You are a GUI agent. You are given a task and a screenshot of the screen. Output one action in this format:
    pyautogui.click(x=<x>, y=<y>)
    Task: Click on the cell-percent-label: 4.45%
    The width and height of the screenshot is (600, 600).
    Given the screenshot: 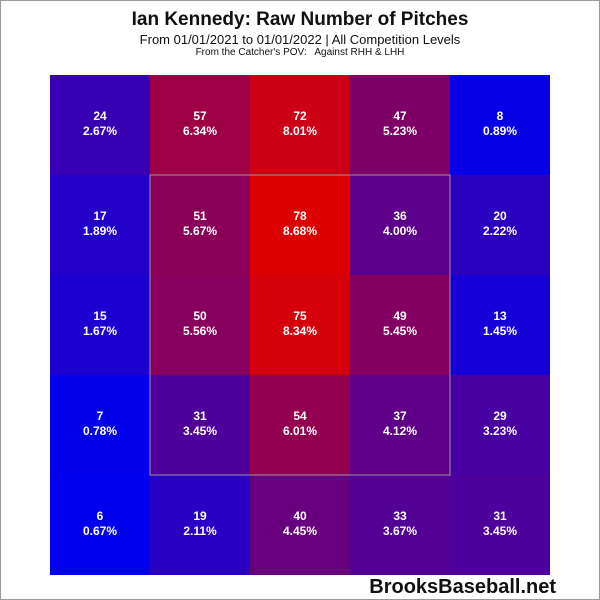 What is the action you would take?
    pyautogui.click(x=300, y=531)
    